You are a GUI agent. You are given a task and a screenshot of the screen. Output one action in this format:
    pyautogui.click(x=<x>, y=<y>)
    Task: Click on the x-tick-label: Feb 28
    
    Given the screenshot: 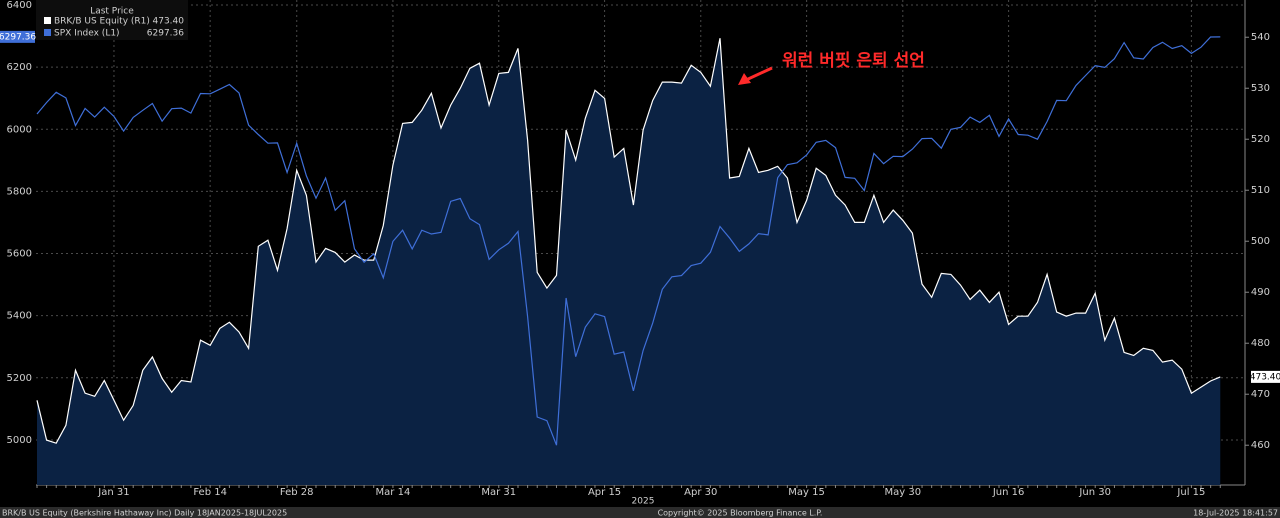 What is the action you would take?
    pyautogui.click(x=297, y=492)
    